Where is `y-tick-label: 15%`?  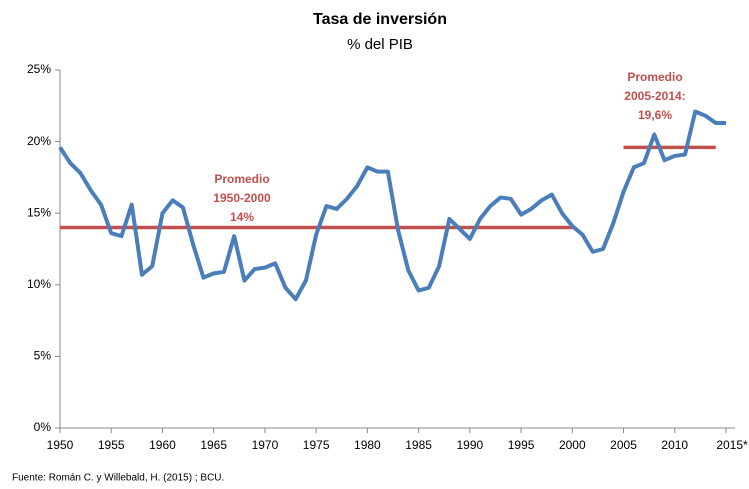
y-tick-label: 15% is located at coordinates (39, 212).